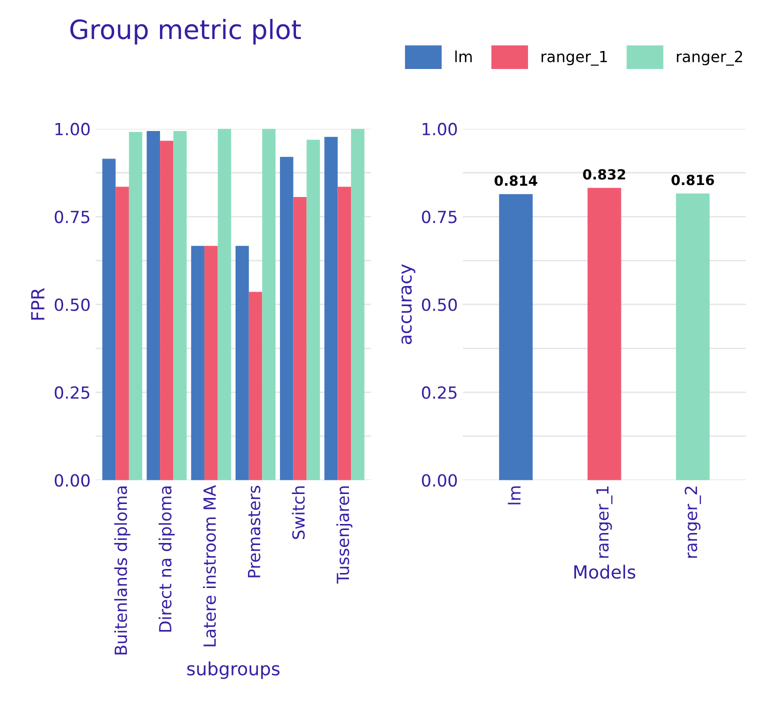  Describe the element at coordinates (463, 56) in the screenshot. I see `legend-label: lm` at that location.